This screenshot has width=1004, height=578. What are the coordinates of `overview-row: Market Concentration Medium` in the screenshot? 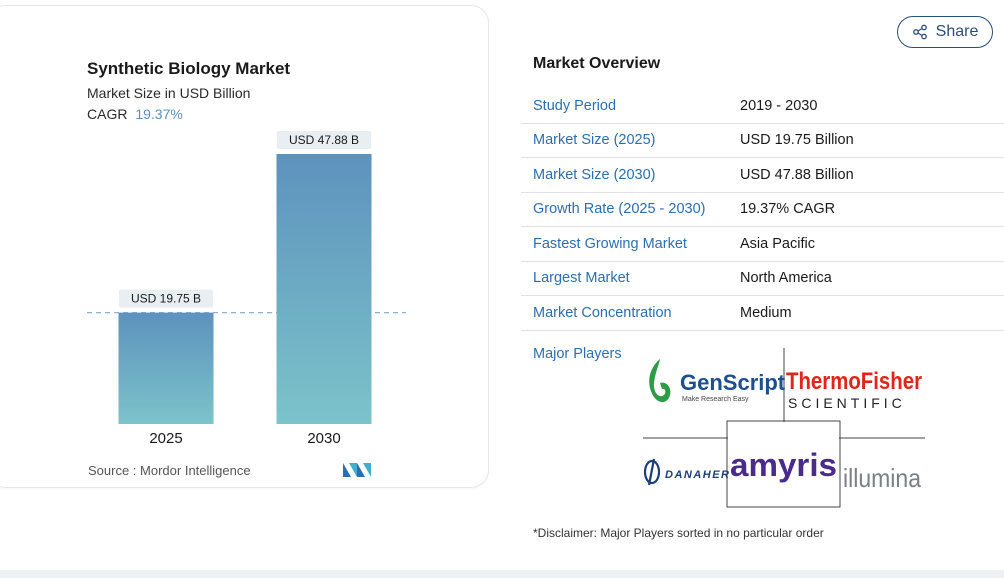 It's located at (762, 313).